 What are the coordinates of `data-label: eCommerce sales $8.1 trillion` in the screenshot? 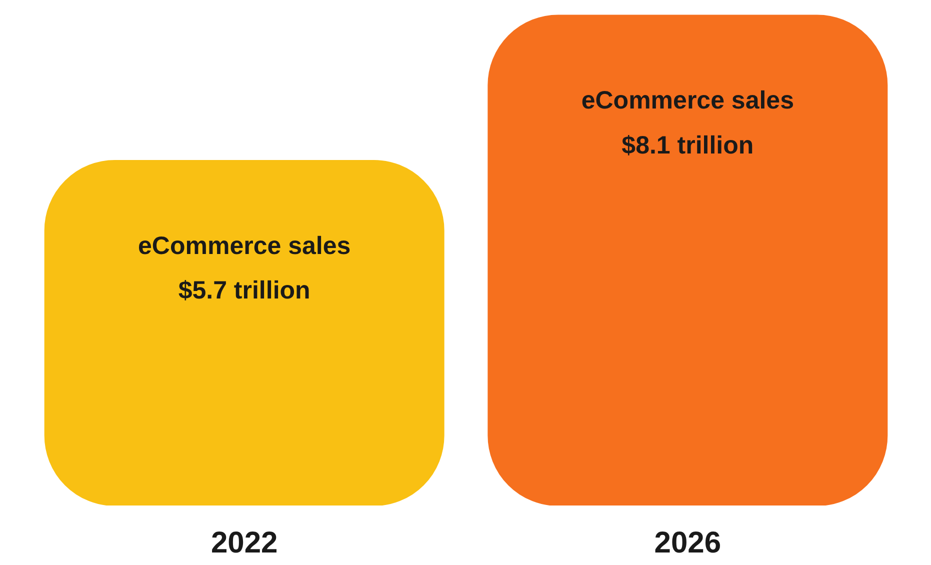 It's located at (687, 123).